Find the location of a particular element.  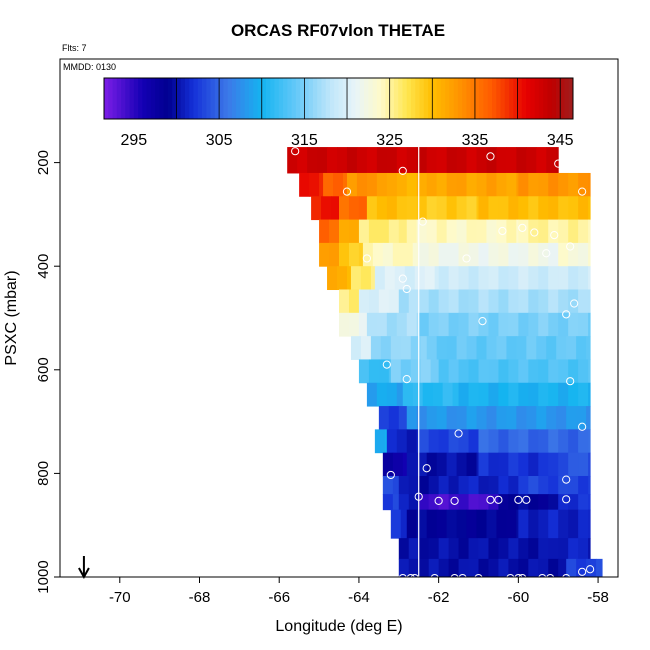

y-tick-label: 400 is located at coordinates (43, 266).